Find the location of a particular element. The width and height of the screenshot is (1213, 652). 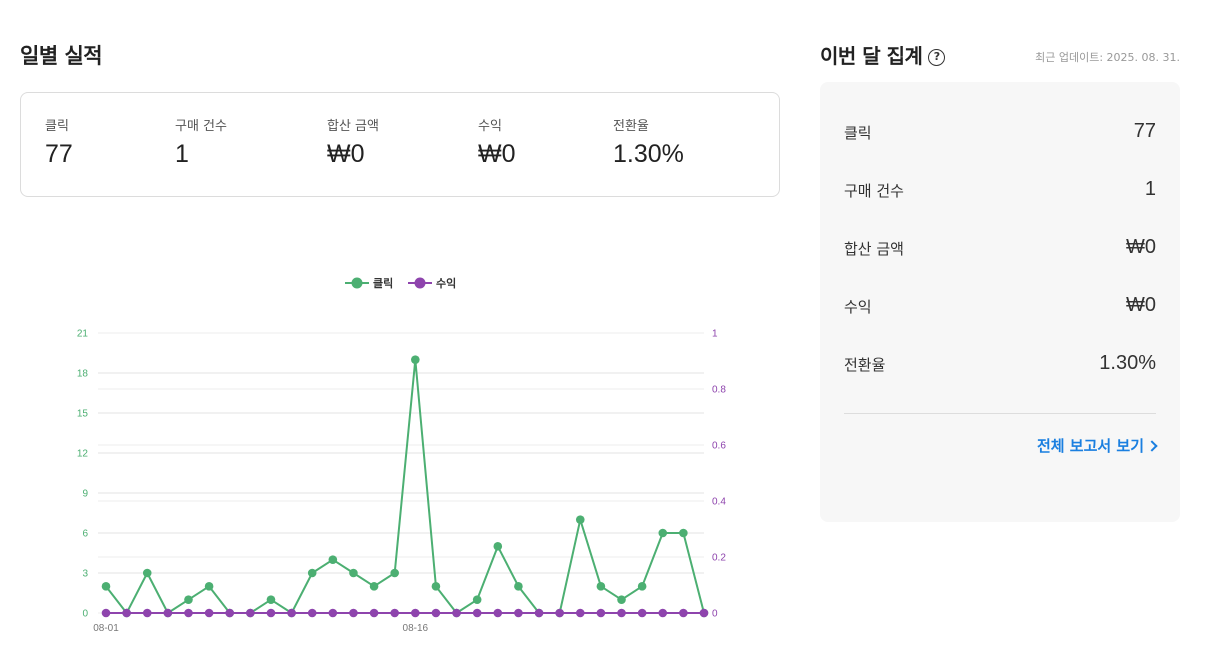

right-axis-ticks: 0 0.2 0.4 0.6 0.8 1 is located at coordinates (719, 474).